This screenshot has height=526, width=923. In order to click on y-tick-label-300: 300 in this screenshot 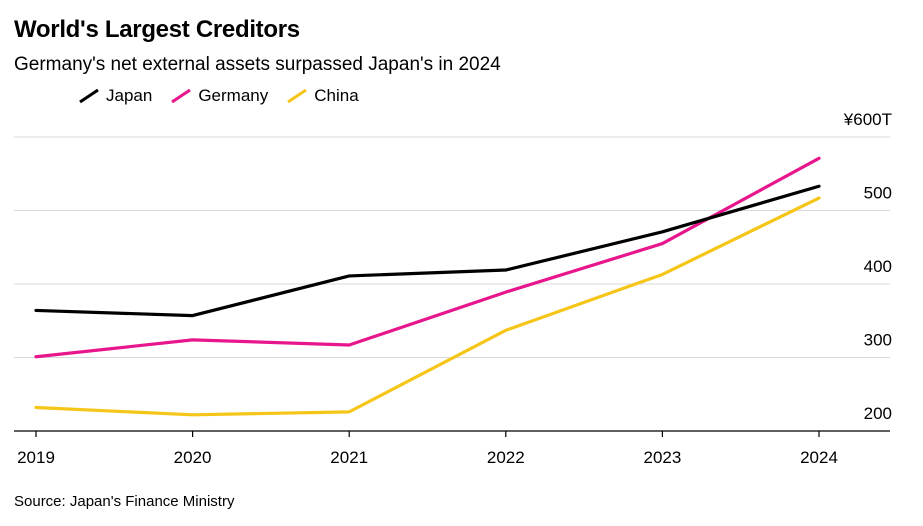, I will do `click(878, 340)`.